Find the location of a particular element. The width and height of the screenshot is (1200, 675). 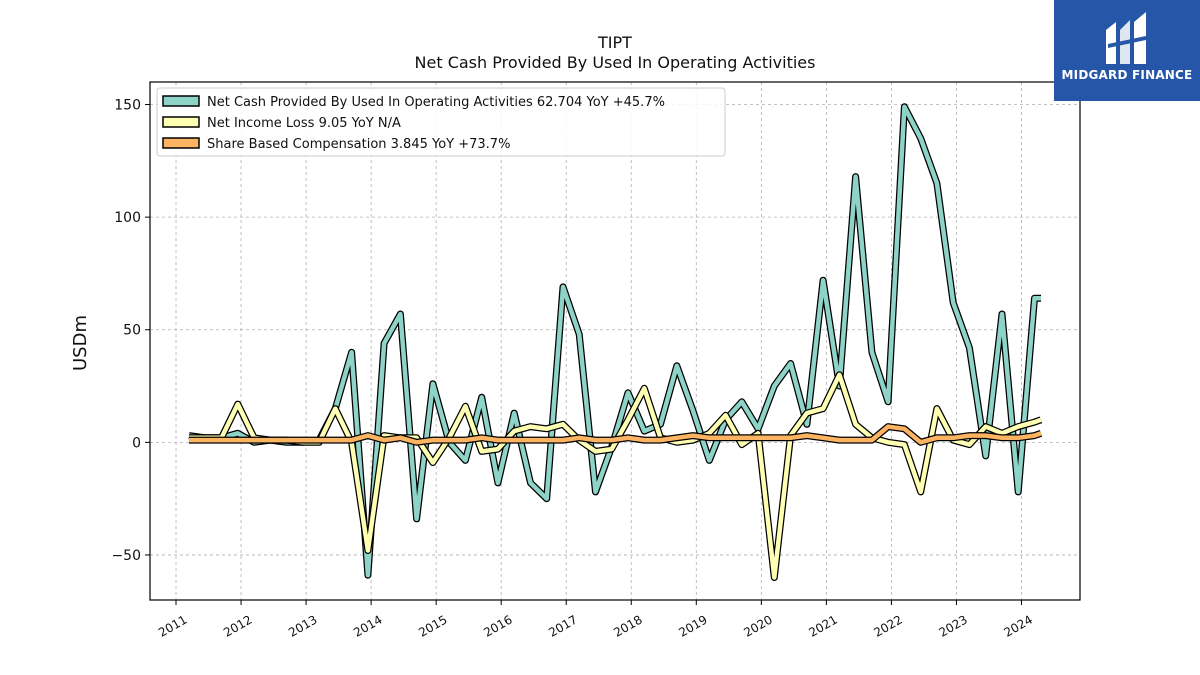

x-tick-label: 2020 is located at coordinates (757, 625).